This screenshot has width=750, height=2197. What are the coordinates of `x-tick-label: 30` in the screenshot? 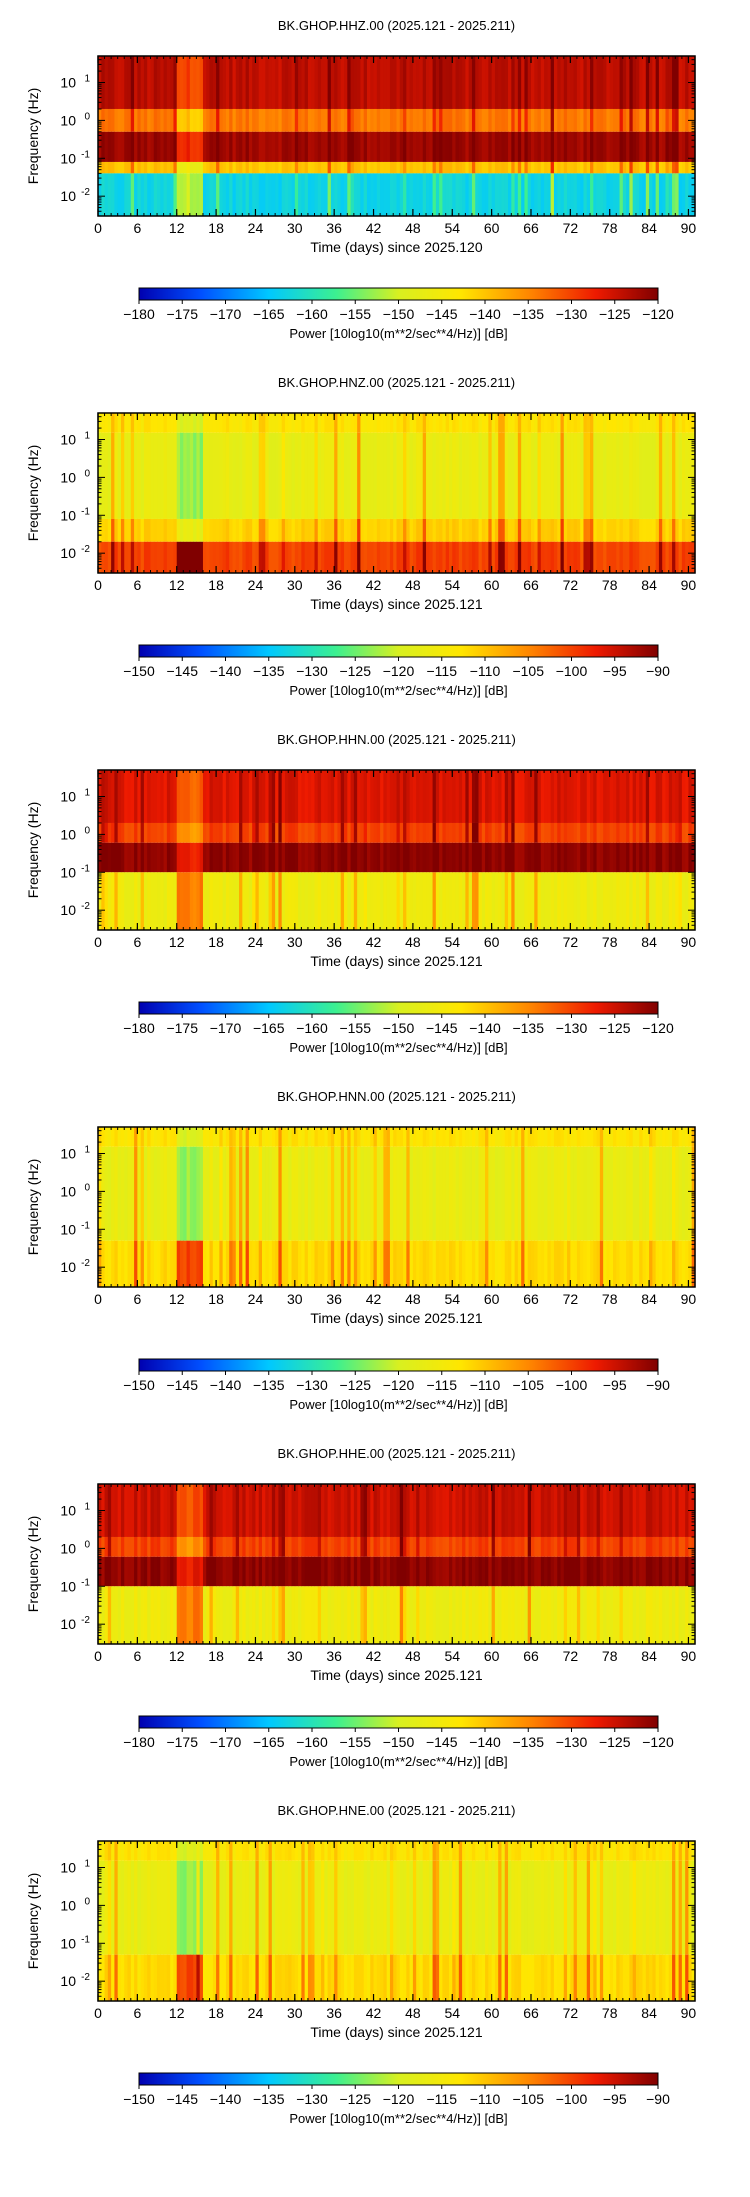 It's located at (295, 942).